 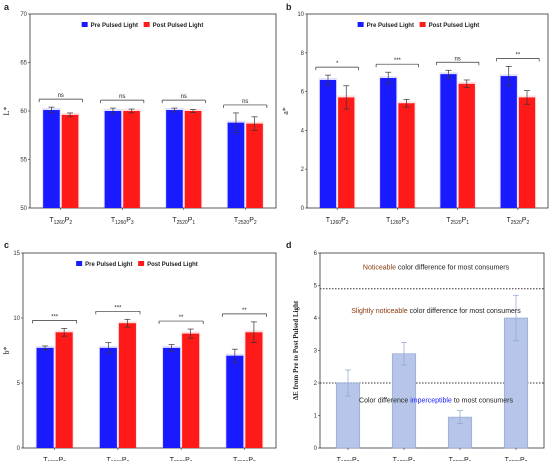 What do you see at coordinates (285, 111) in the screenshot?
I see `y-axis-label: a*` at bounding box center [285, 111].